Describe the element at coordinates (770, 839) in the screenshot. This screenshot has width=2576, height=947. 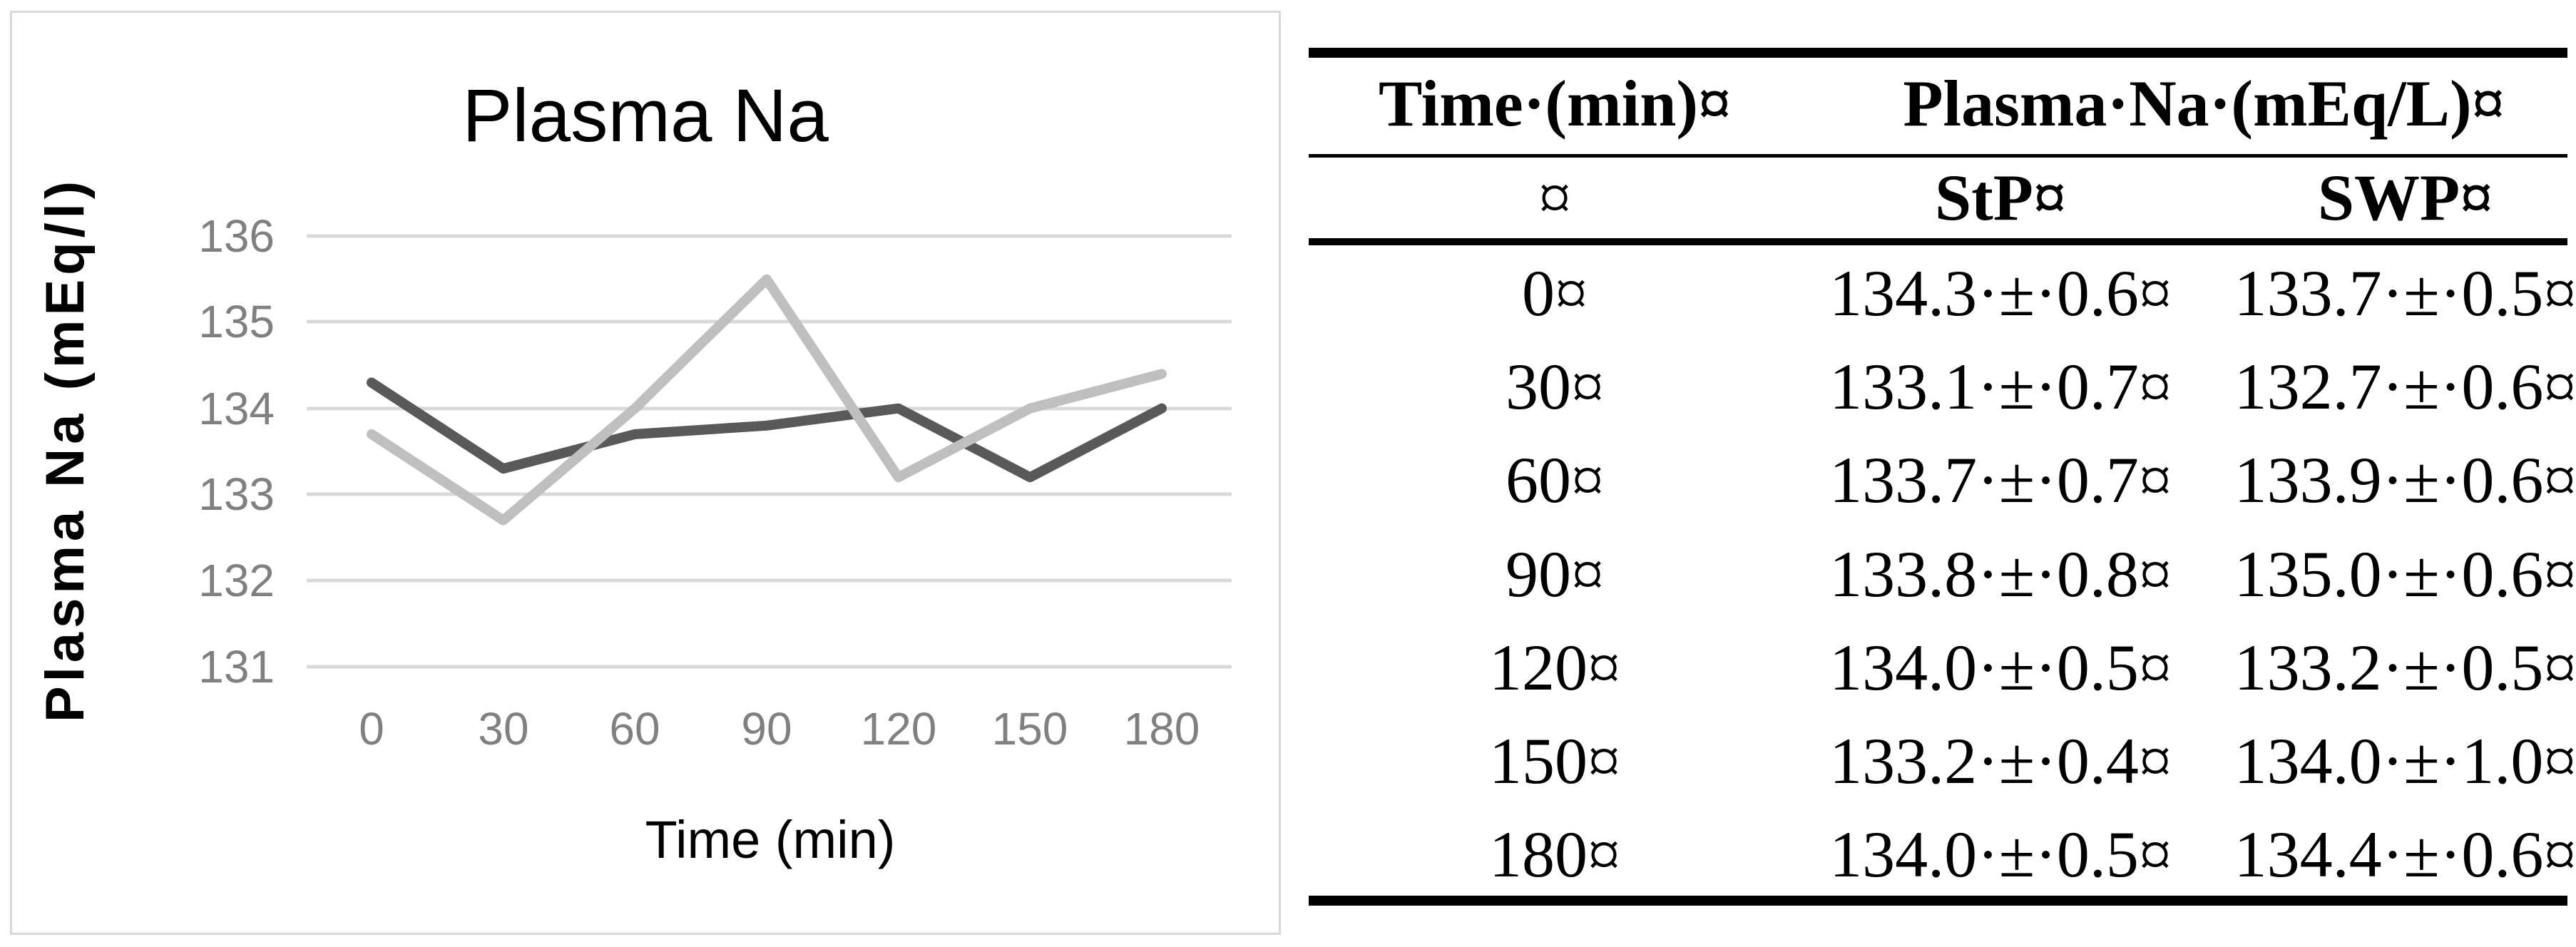
I see `x-axis-title: Time (min)` at that location.